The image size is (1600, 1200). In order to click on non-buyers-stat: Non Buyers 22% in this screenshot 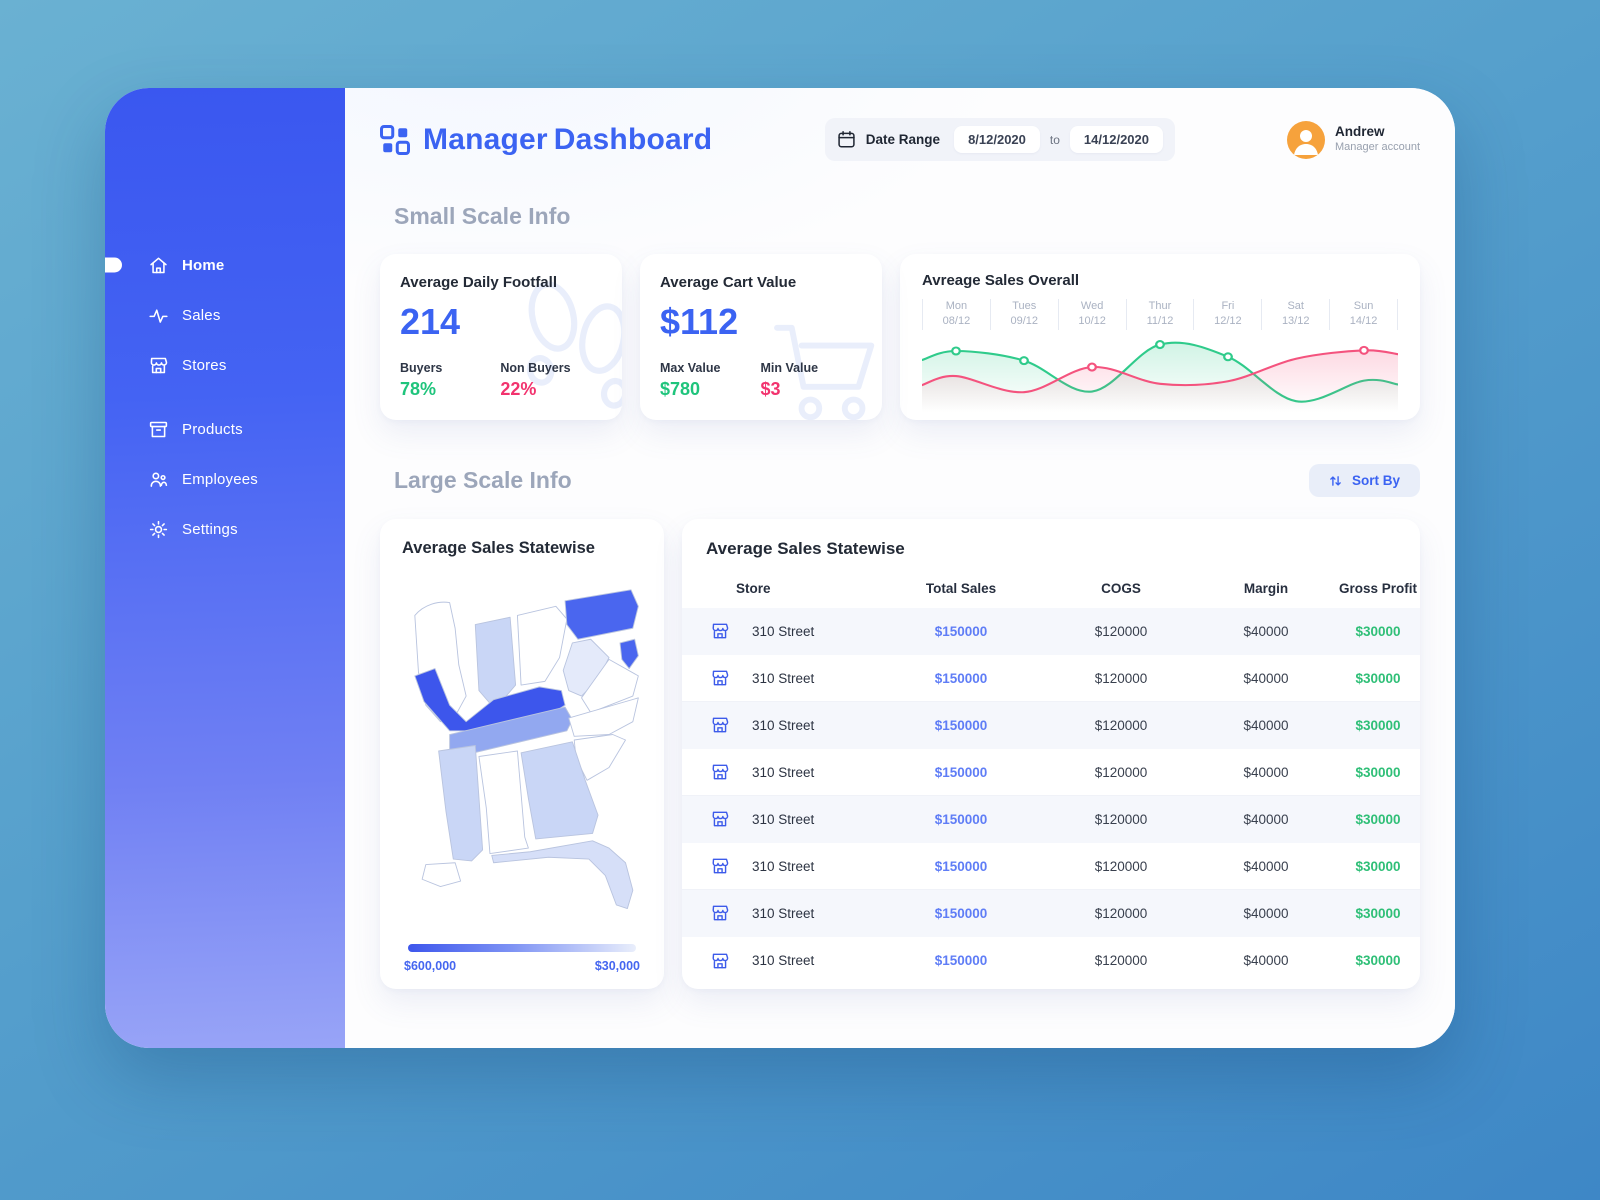, I will do `click(535, 380)`.